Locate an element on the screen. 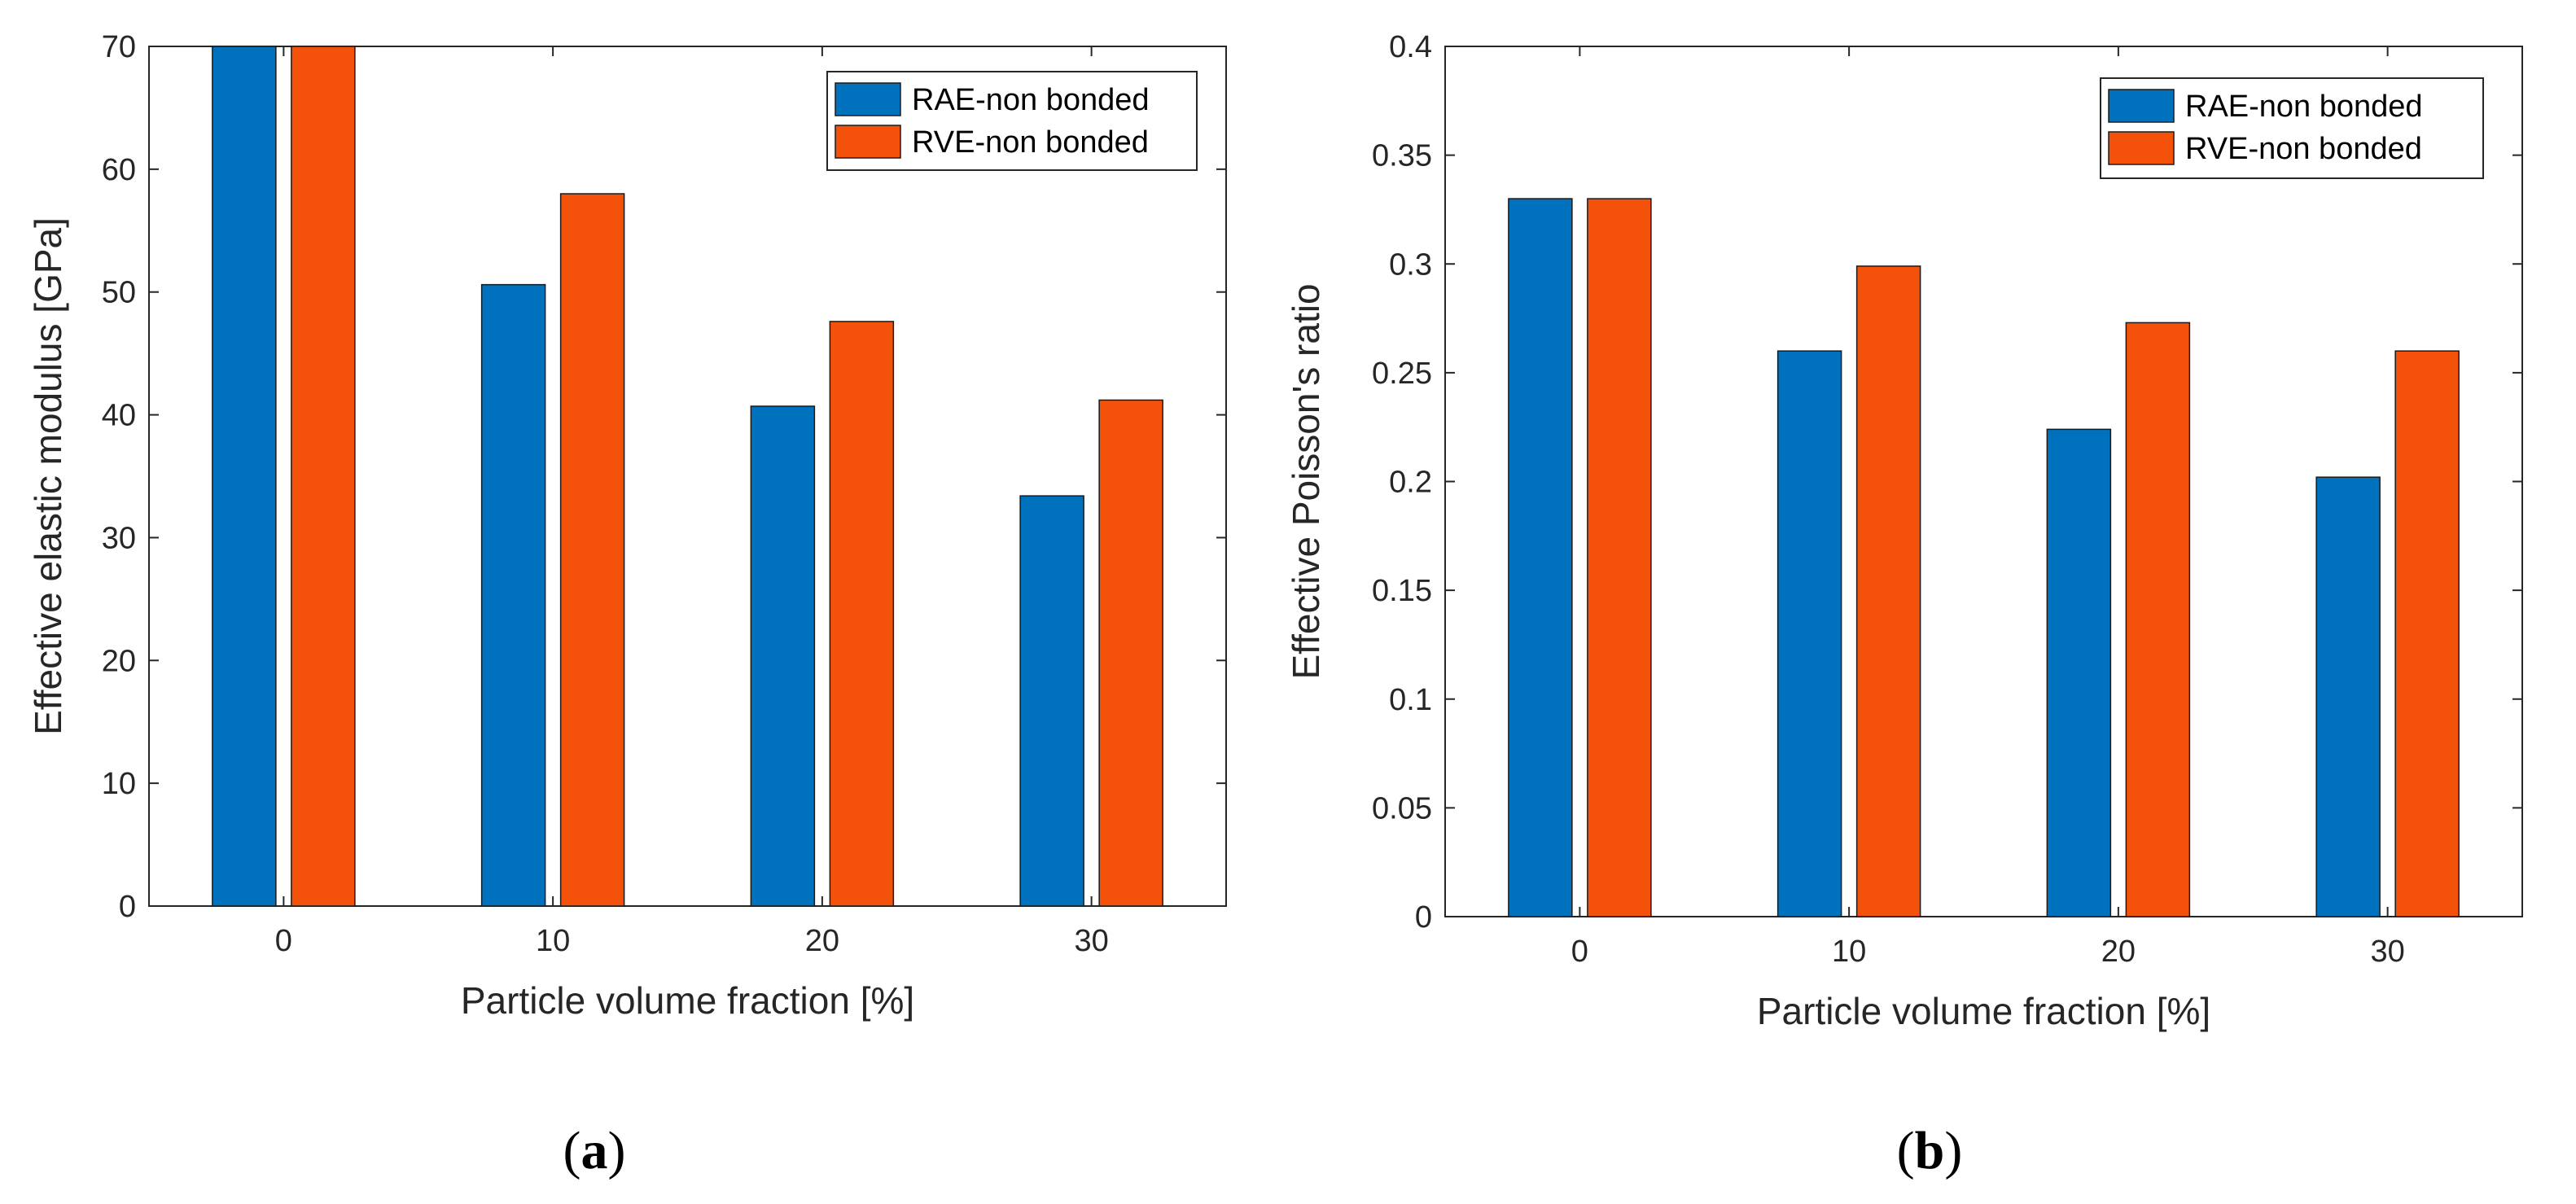  caption-letter: b is located at coordinates (1930, 1151).